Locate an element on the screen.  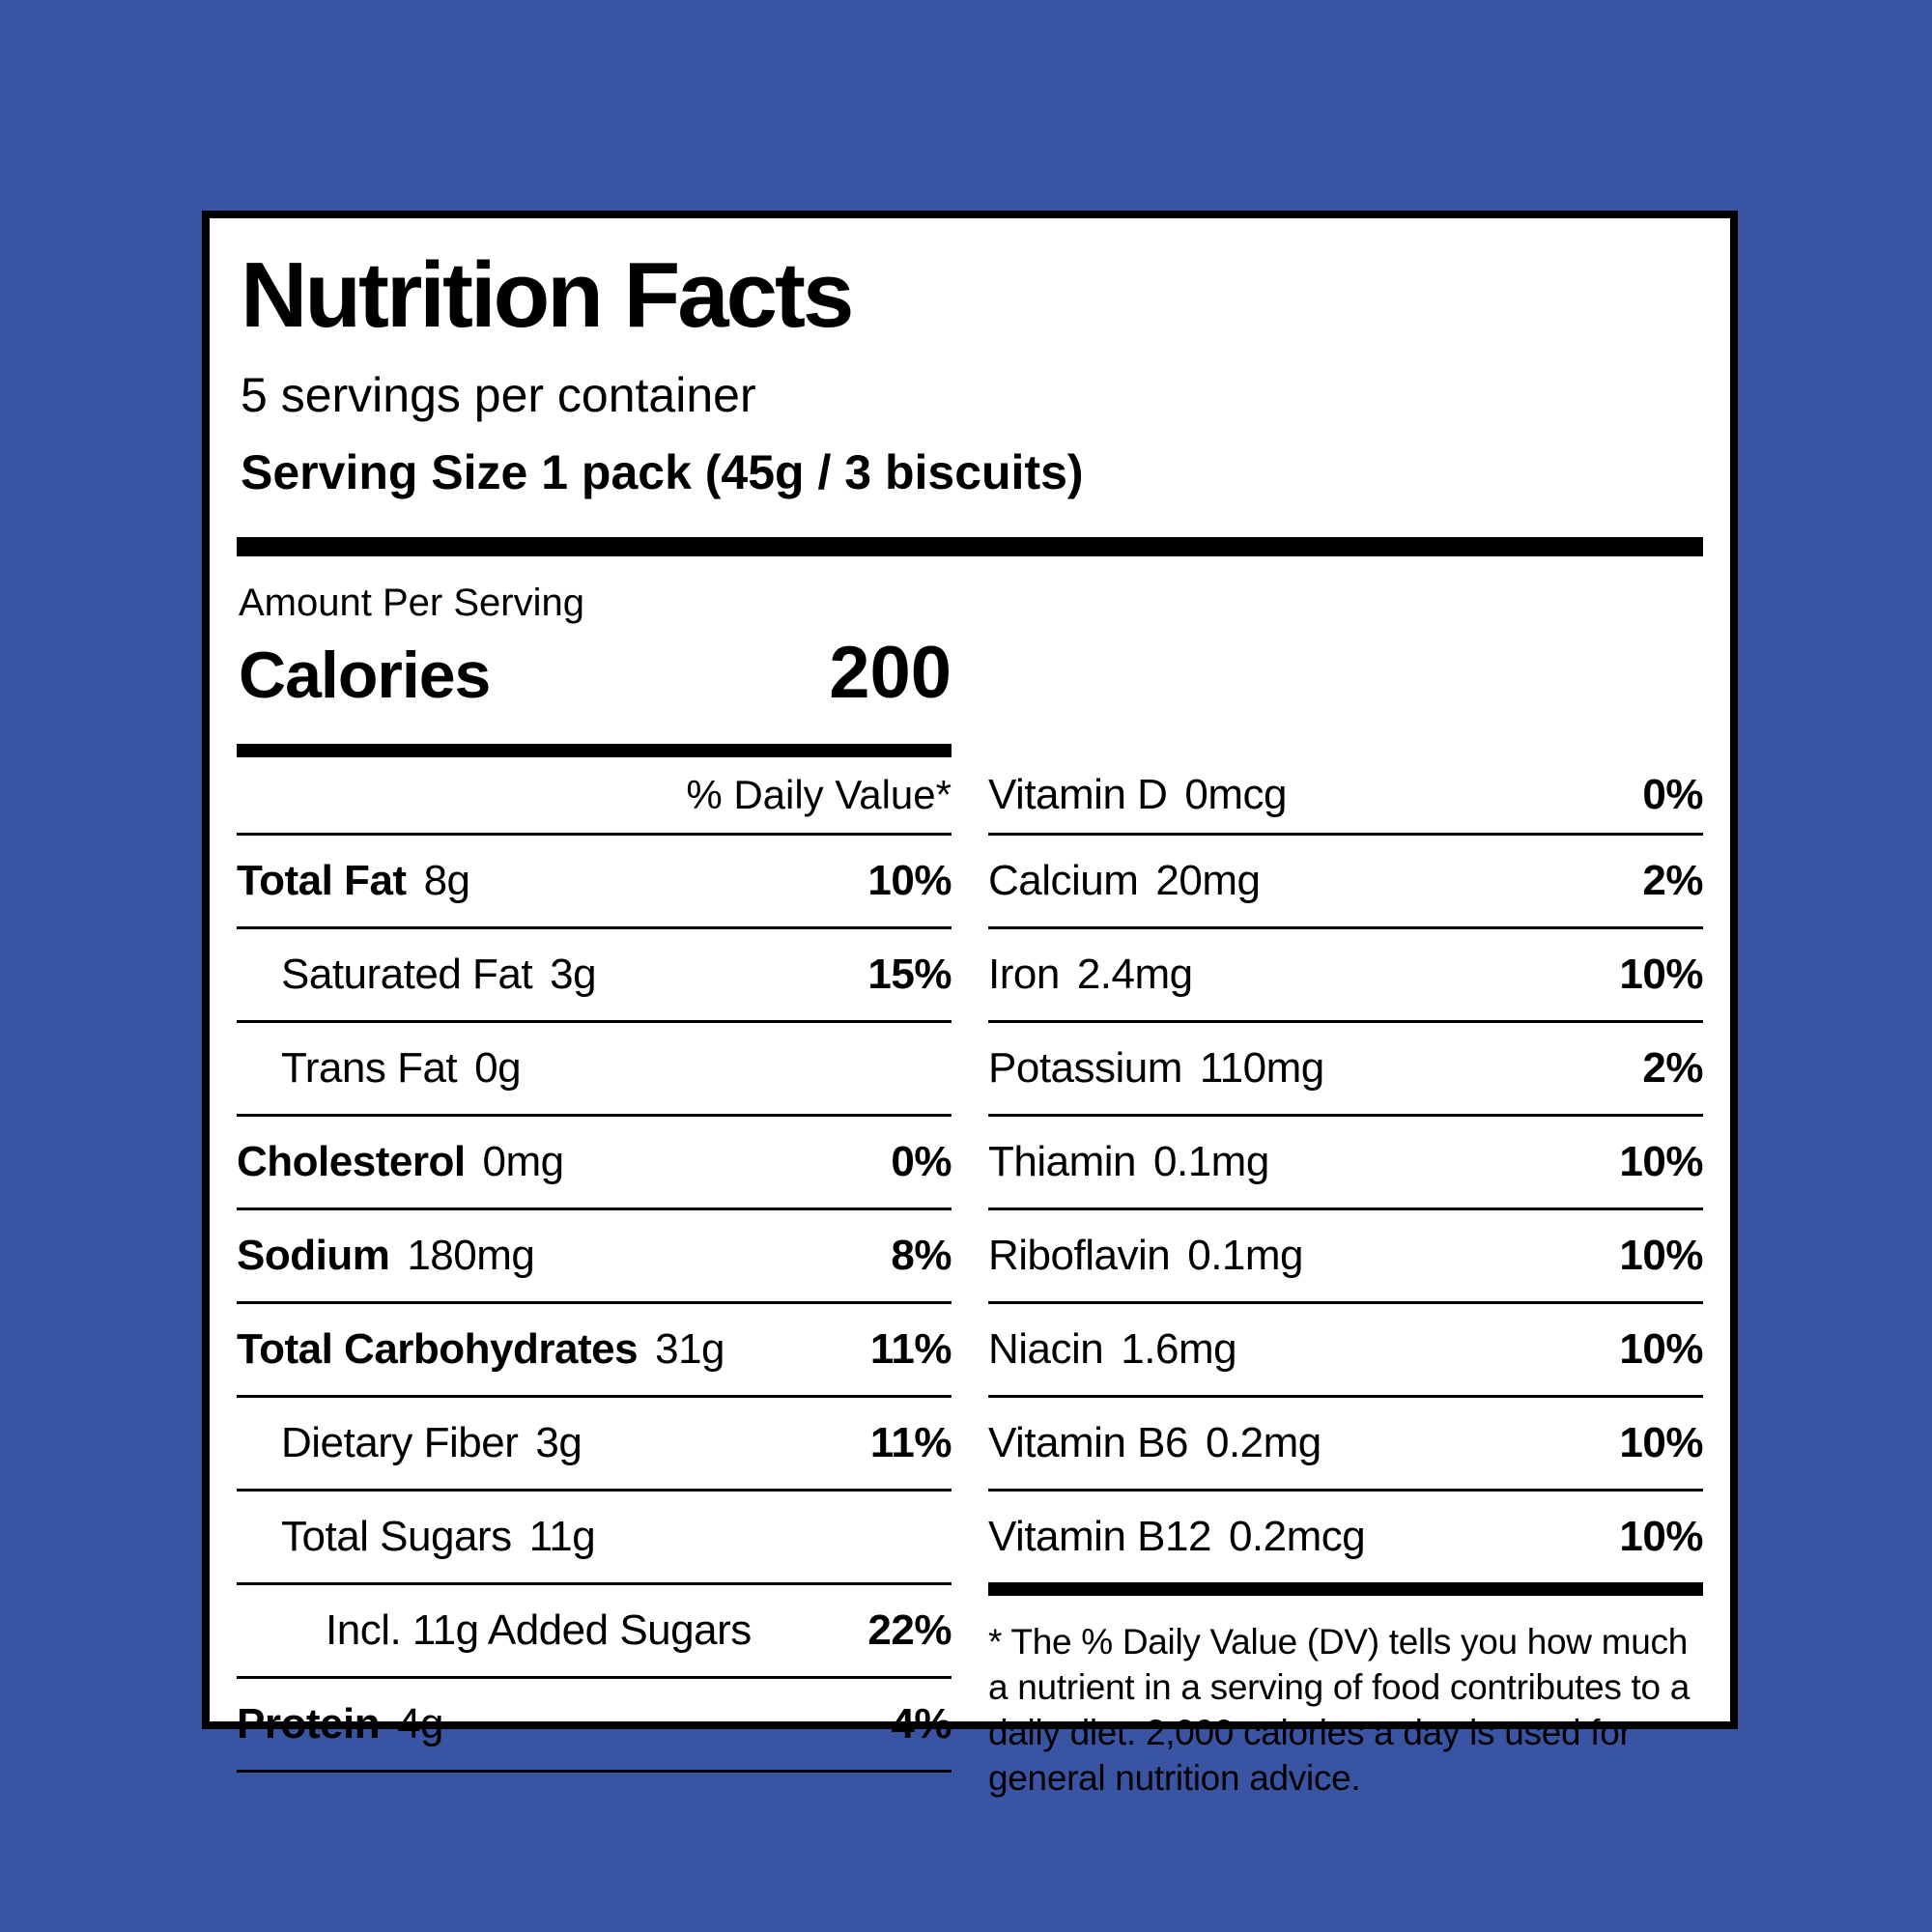
nutrient-row-total-fat: Total Fat 8g 10% is located at coordinates (594, 882).